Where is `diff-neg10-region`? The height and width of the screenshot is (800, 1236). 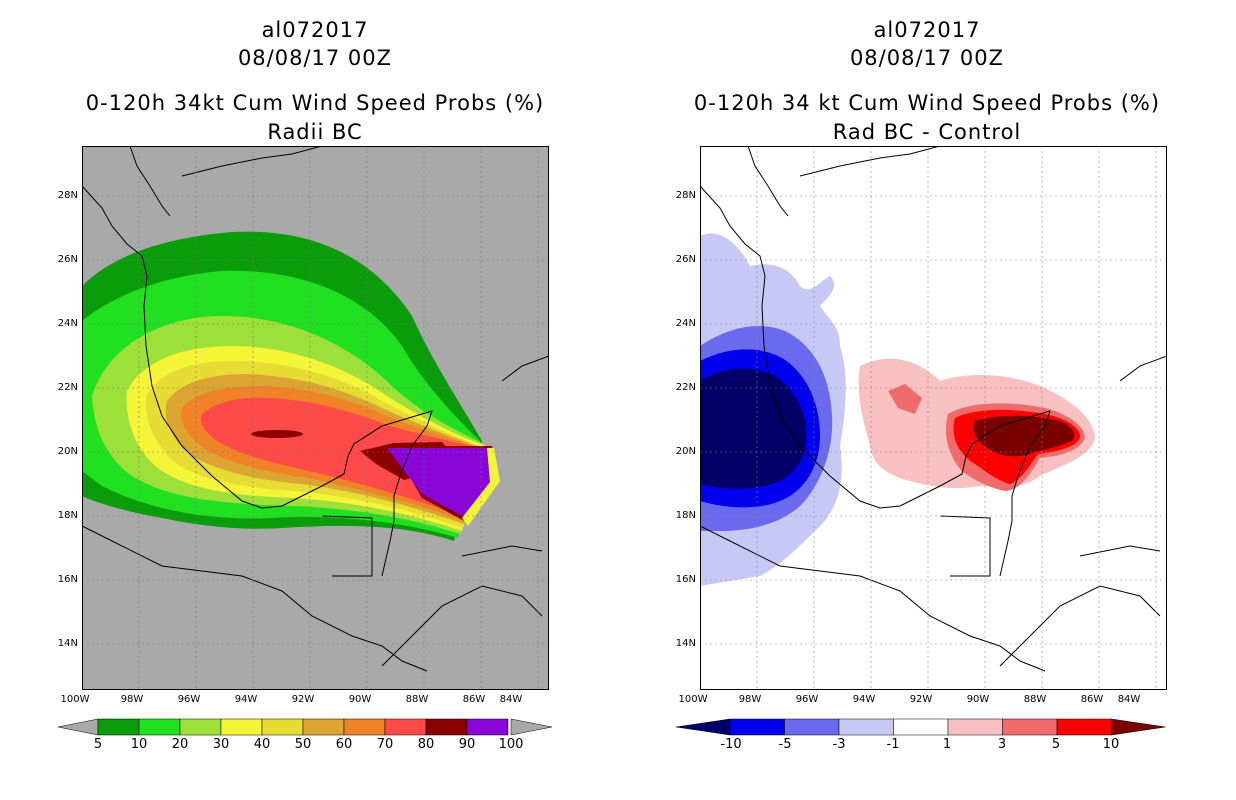
diff-neg10-region is located at coordinates (753, 428).